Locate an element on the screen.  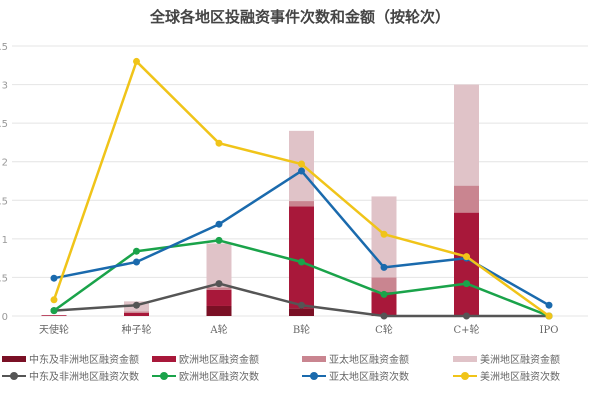
legend-label: 中东及非洲地区融资金额 is located at coordinates (84, 360).